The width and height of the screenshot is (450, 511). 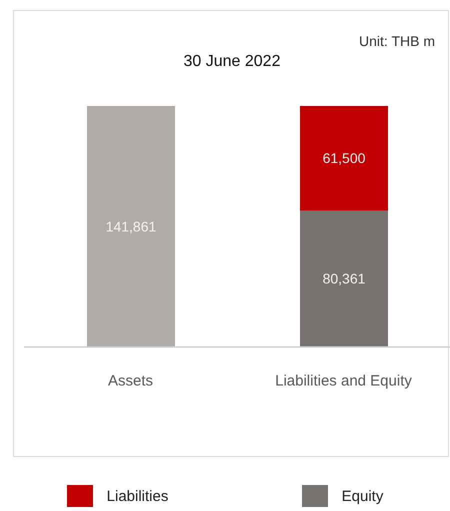 What do you see at coordinates (131, 226) in the screenshot?
I see `data-label: 141,861` at bounding box center [131, 226].